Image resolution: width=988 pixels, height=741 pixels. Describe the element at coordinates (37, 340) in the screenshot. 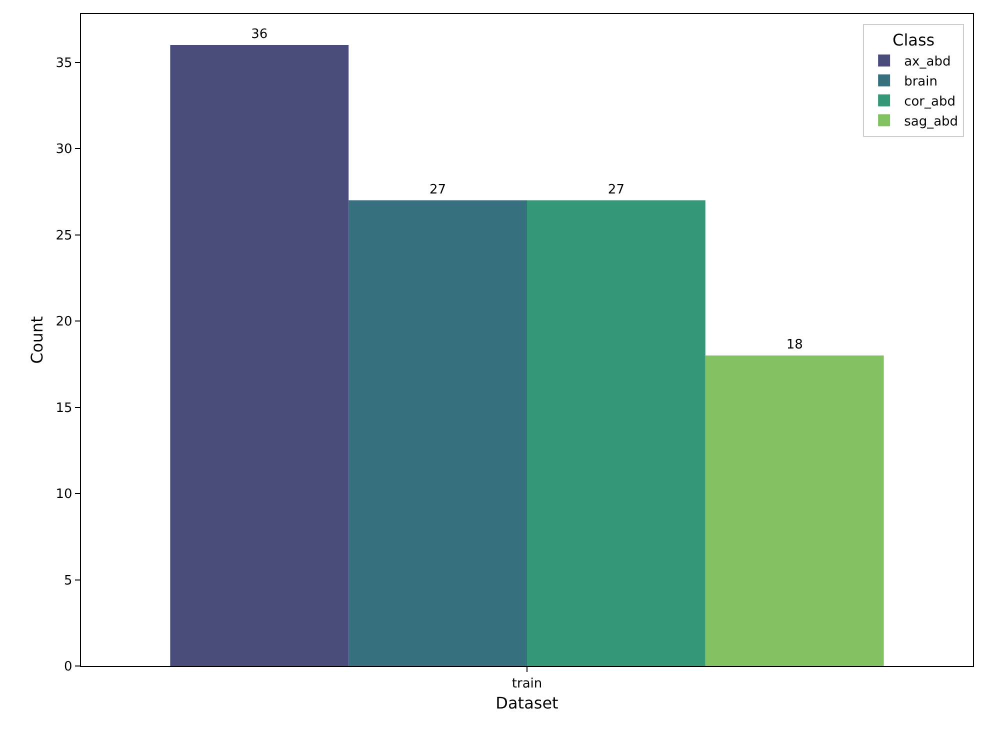

I see `y-axis-title: Count` at that location.